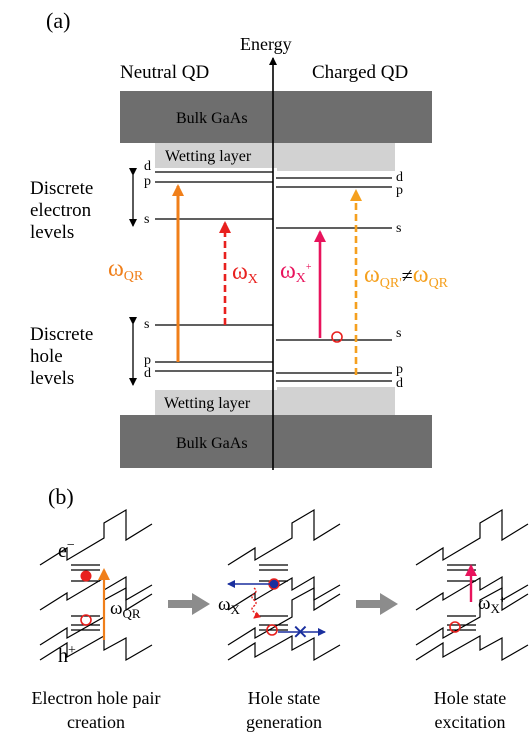 The width and height of the screenshot is (529, 752). I want to click on bulk-gaas-bottom-label: Bulk GaAs, so click(212, 443).